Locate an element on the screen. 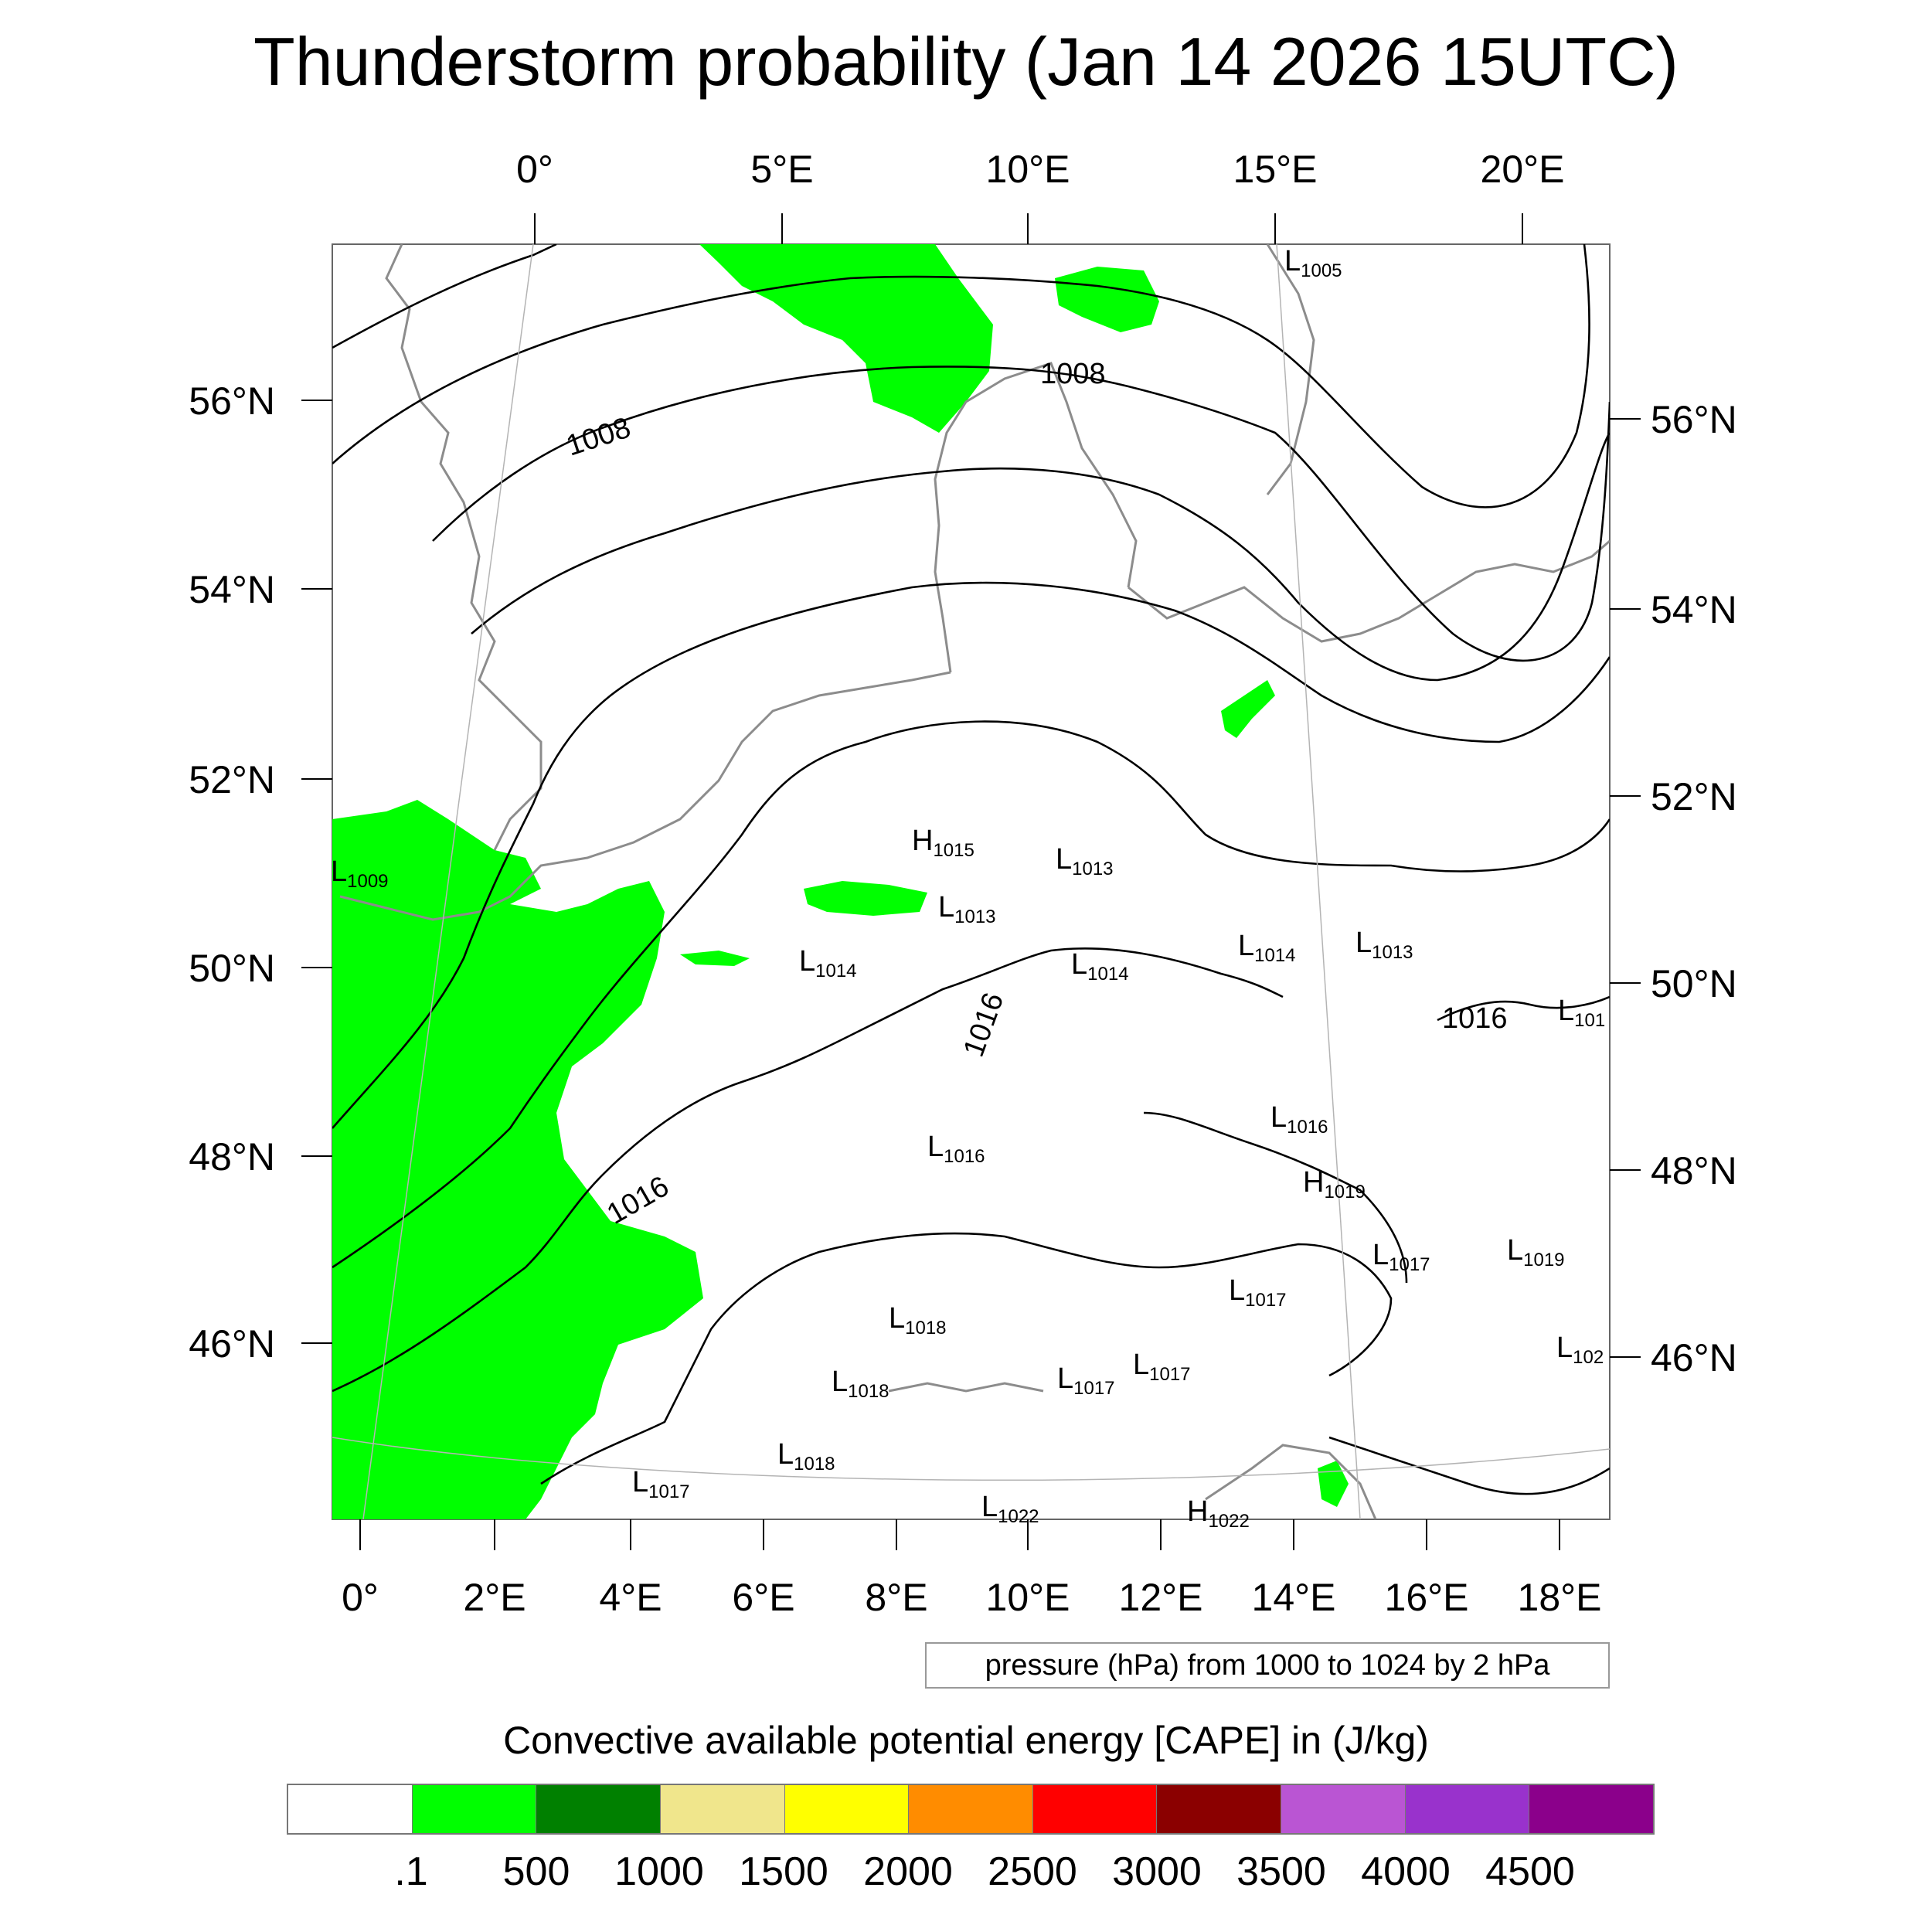 This screenshot has height=1932, width=1932. top-lon-label: 0° is located at coordinates (535, 169).